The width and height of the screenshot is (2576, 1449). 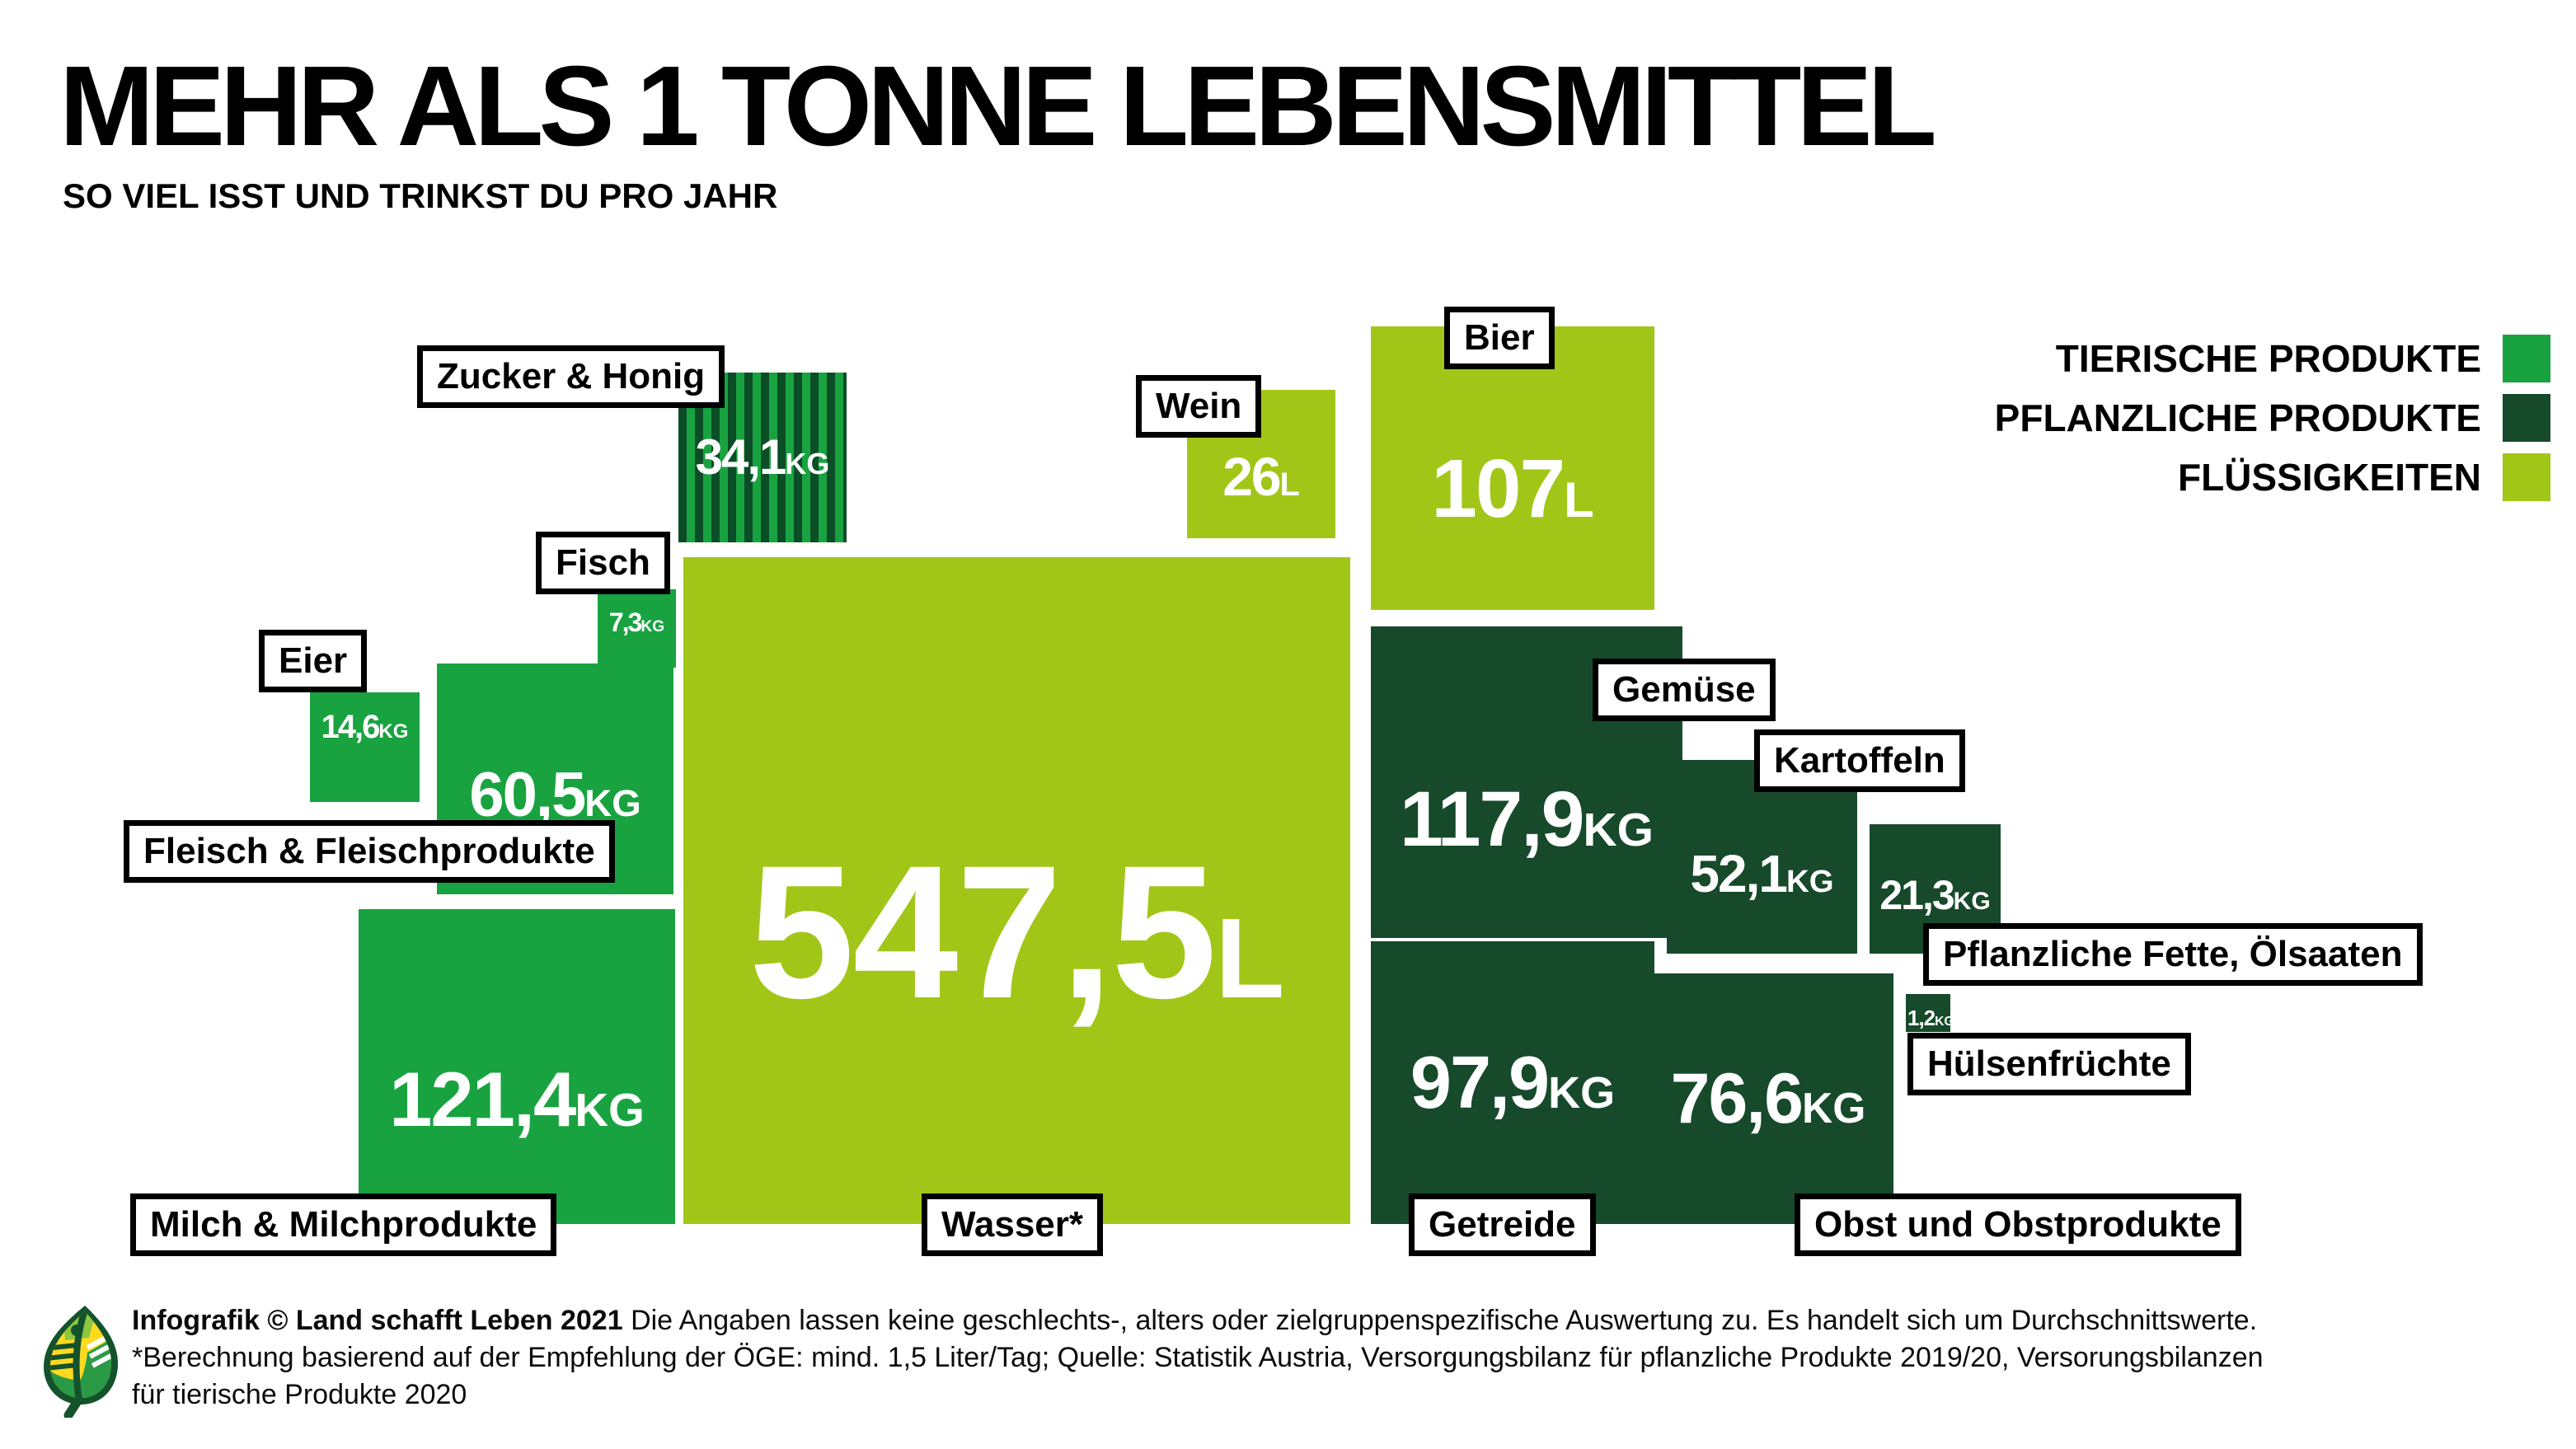 I want to click on square-fisch: 7,3KG, so click(x=637, y=629).